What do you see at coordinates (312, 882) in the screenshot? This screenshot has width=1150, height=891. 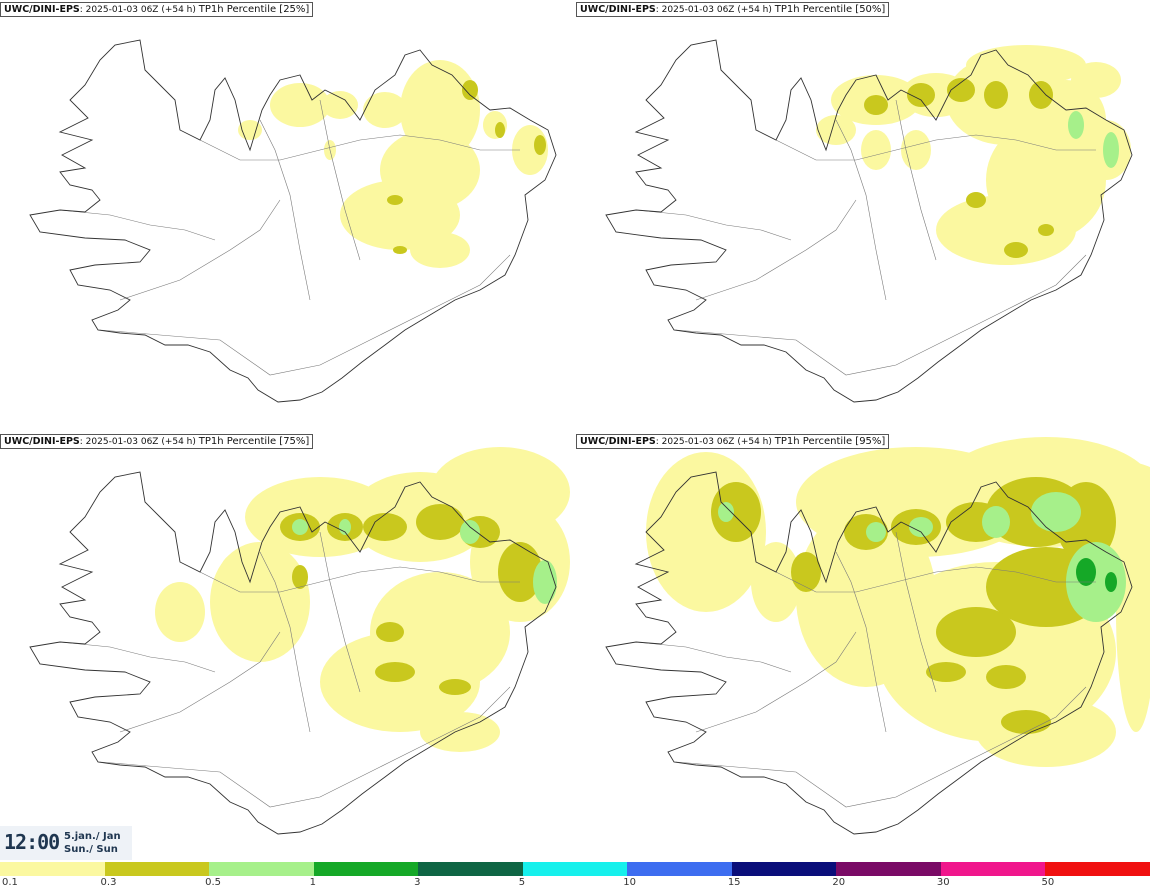 I see `color-scale-label: 1` at bounding box center [312, 882].